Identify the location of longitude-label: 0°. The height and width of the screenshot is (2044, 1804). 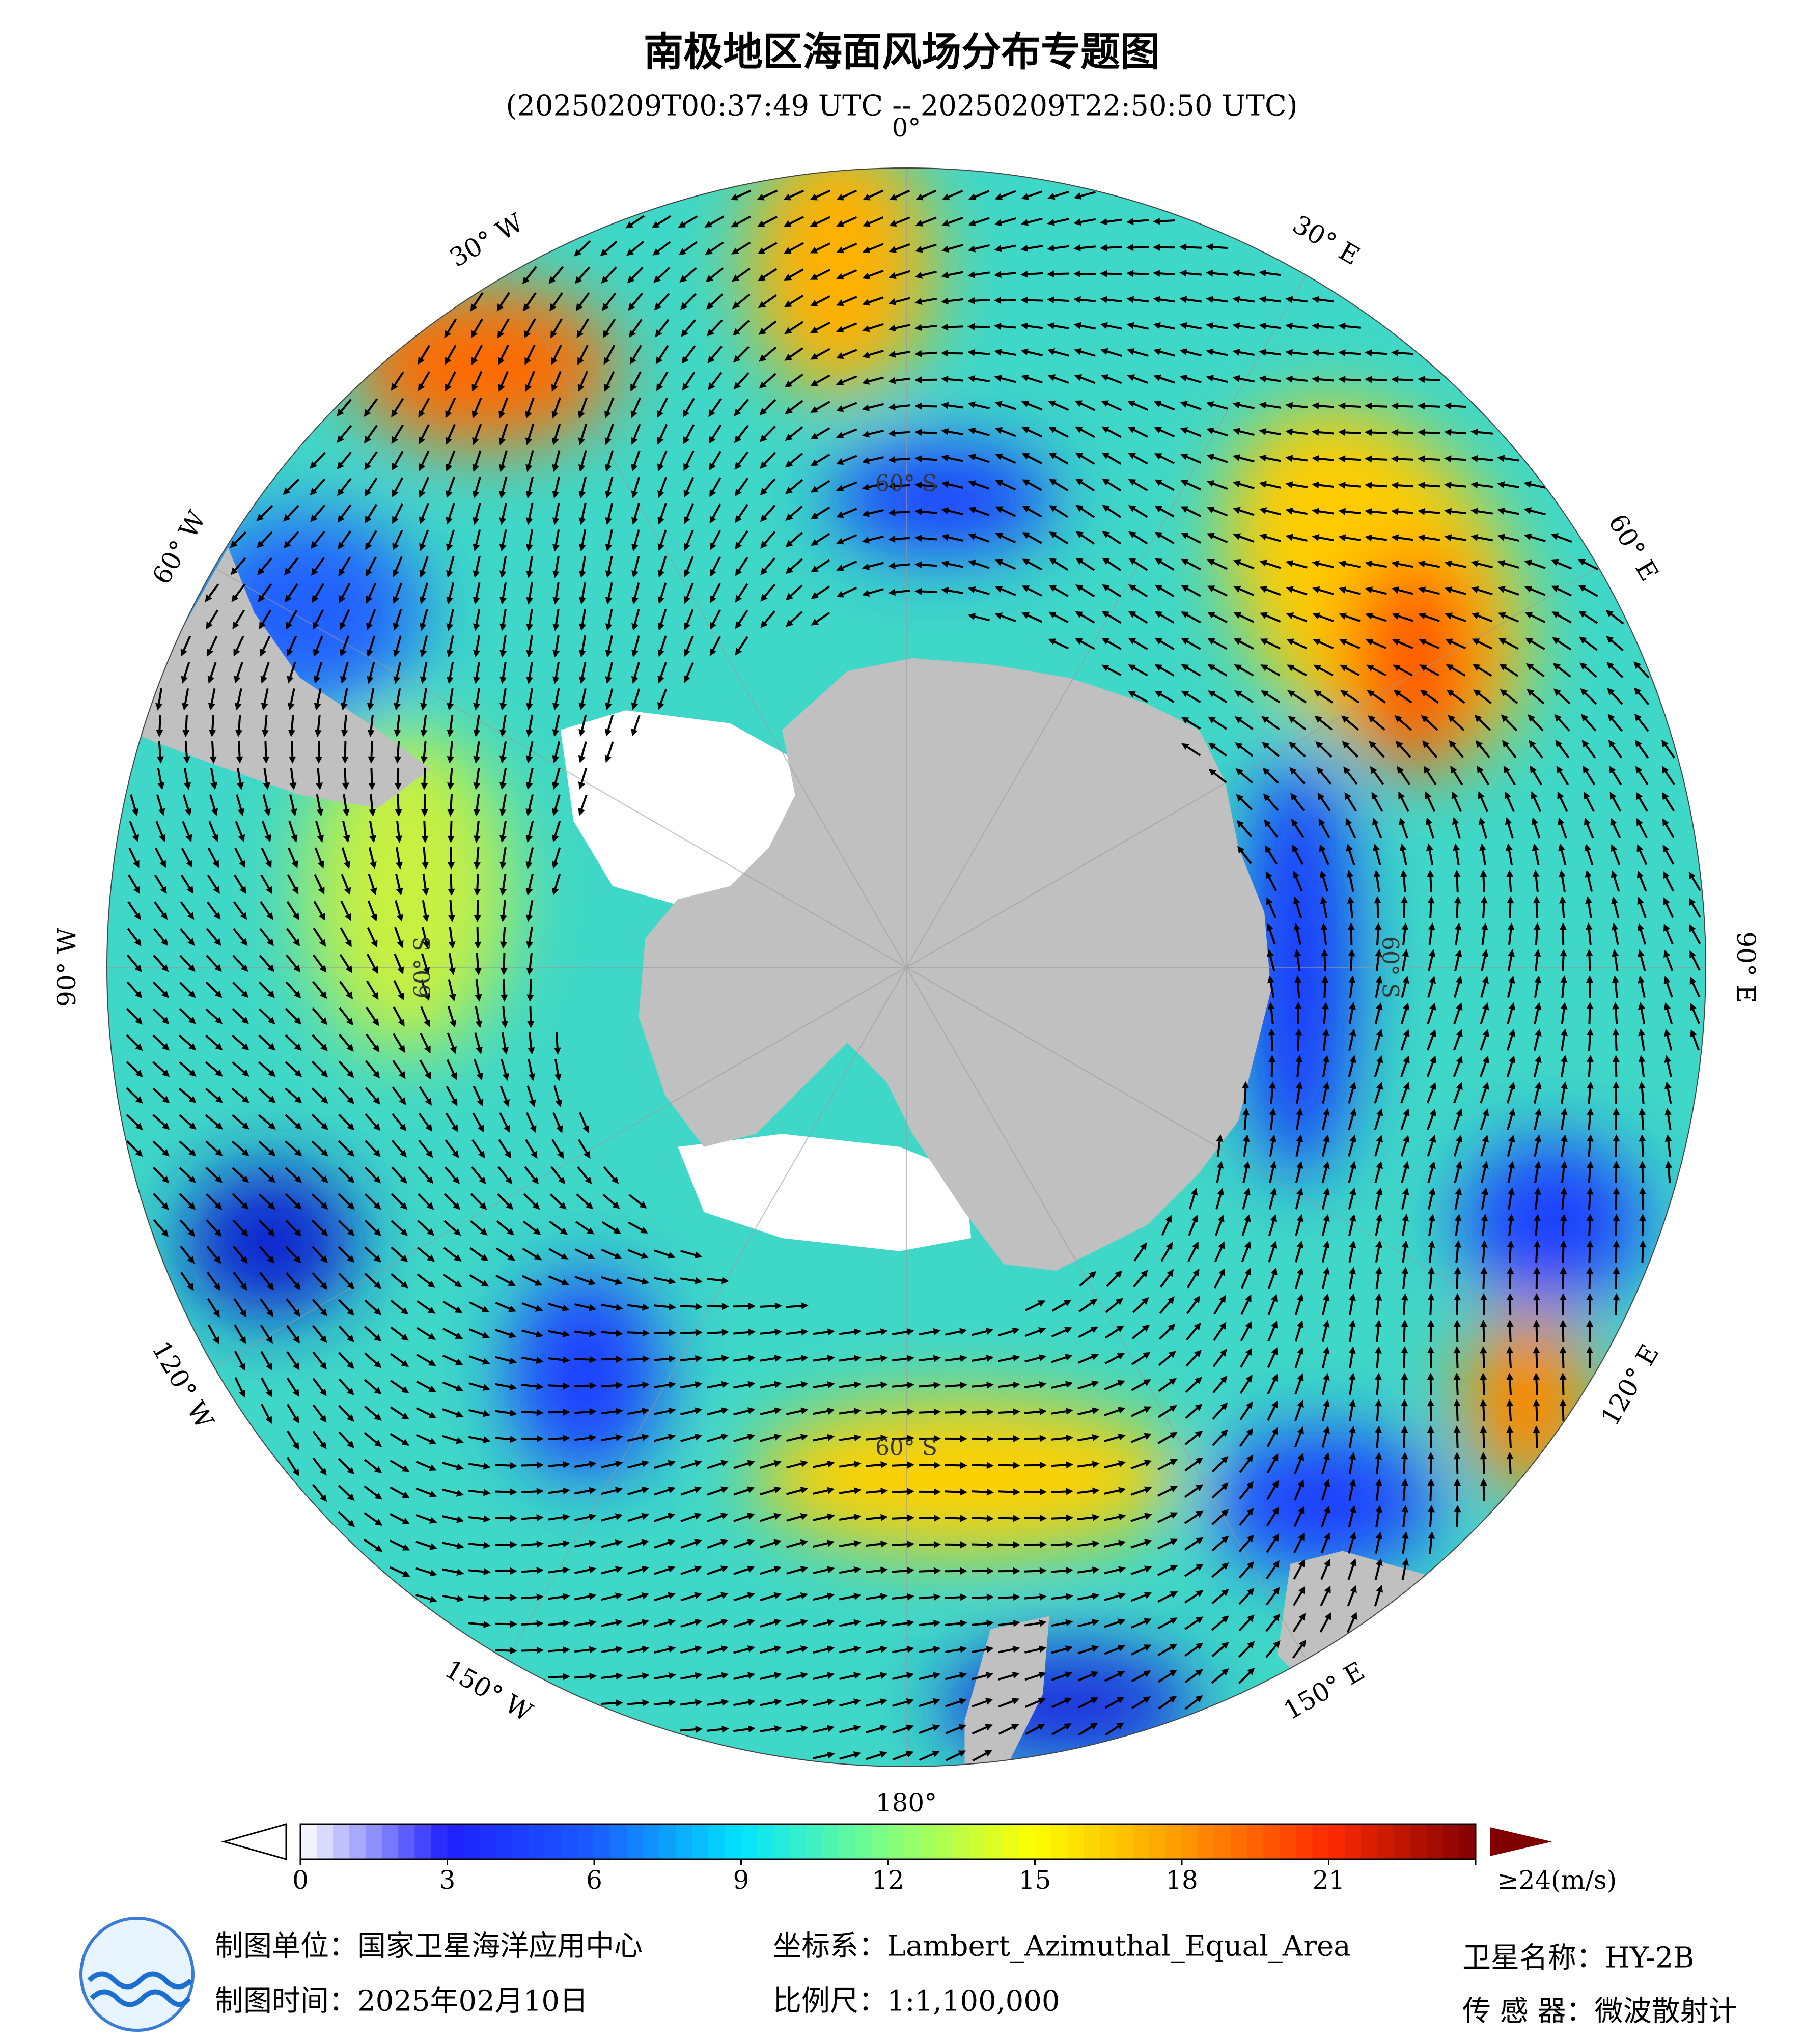
(906, 128).